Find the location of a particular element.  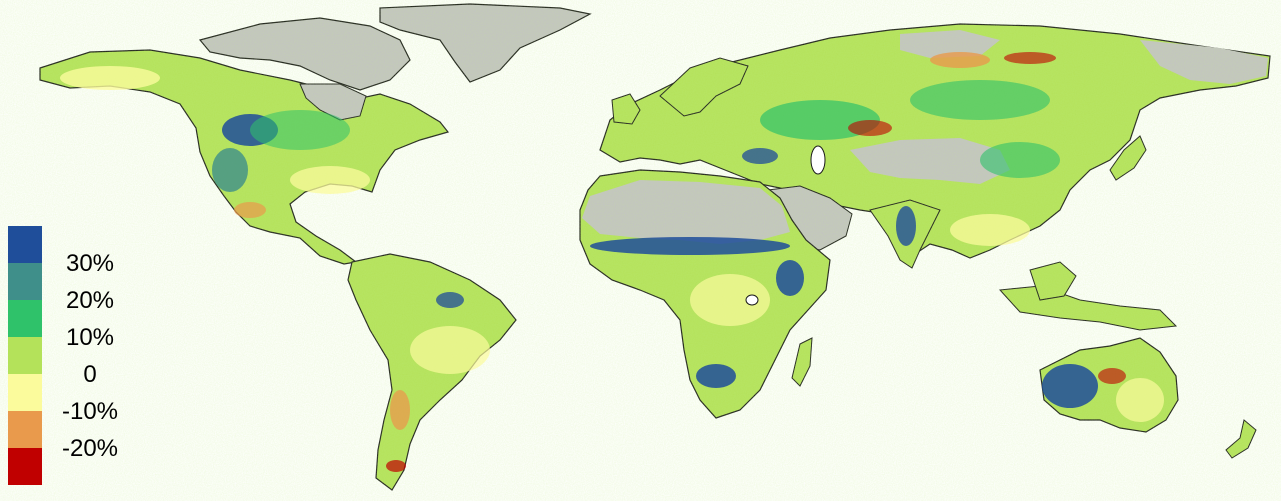

legend-label: -10% is located at coordinates (90, 411).